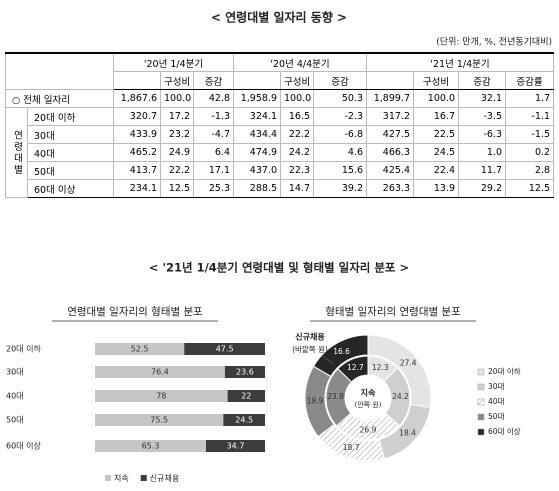 This screenshot has width=559, height=491. I want to click on row-label: 20대 이하, so click(70, 116).